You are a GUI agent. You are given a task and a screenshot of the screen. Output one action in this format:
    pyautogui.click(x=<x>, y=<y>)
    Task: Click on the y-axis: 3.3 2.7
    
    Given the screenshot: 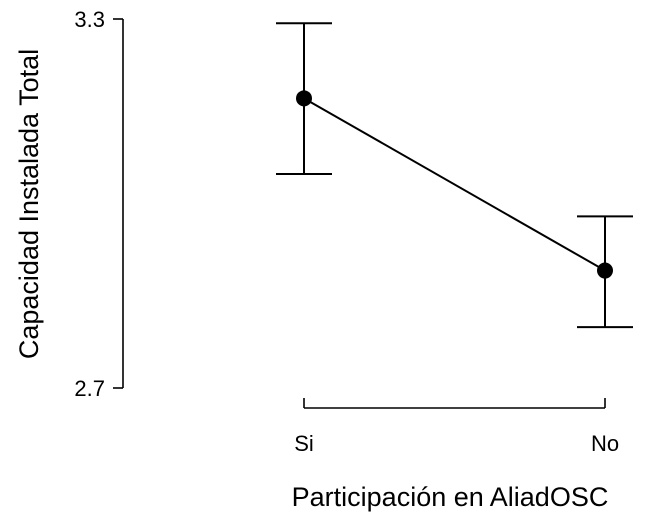 What is the action you would take?
    pyautogui.click(x=99, y=204)
    